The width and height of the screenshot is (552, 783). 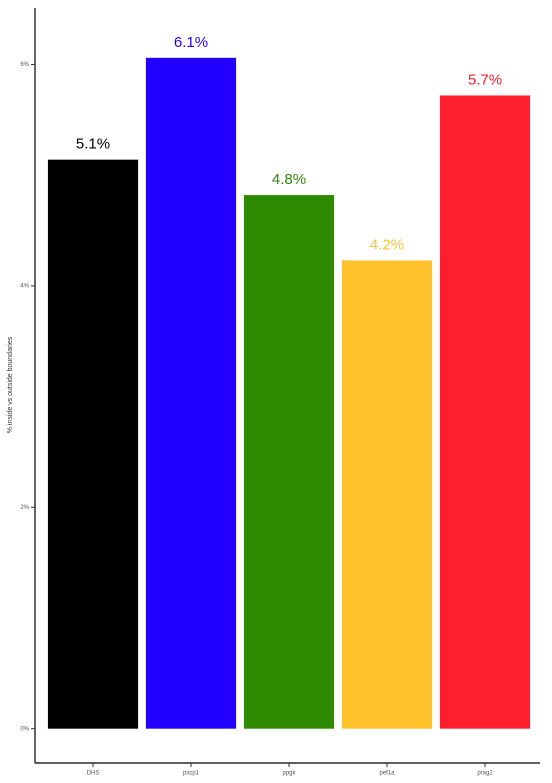 What do you see at coordinates (485, 79) in the screenshot?
I see `value-label: 5.7%` at bounding box center [485, 79].